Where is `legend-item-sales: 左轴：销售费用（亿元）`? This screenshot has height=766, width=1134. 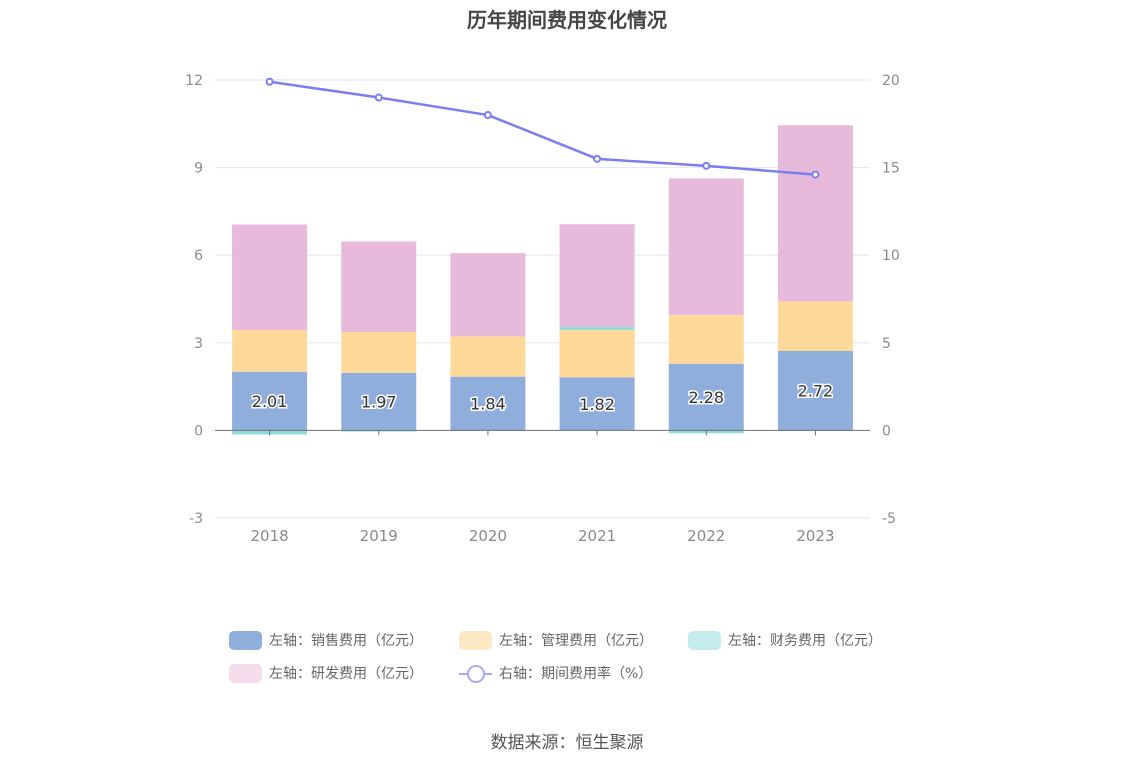
legend-item-sales: 左轴：销售费用（亿元） is located at coordinates (326, 640).